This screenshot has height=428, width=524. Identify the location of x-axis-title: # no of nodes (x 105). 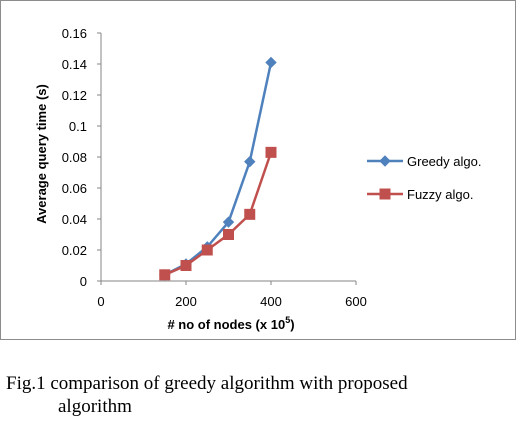
(230, 323).